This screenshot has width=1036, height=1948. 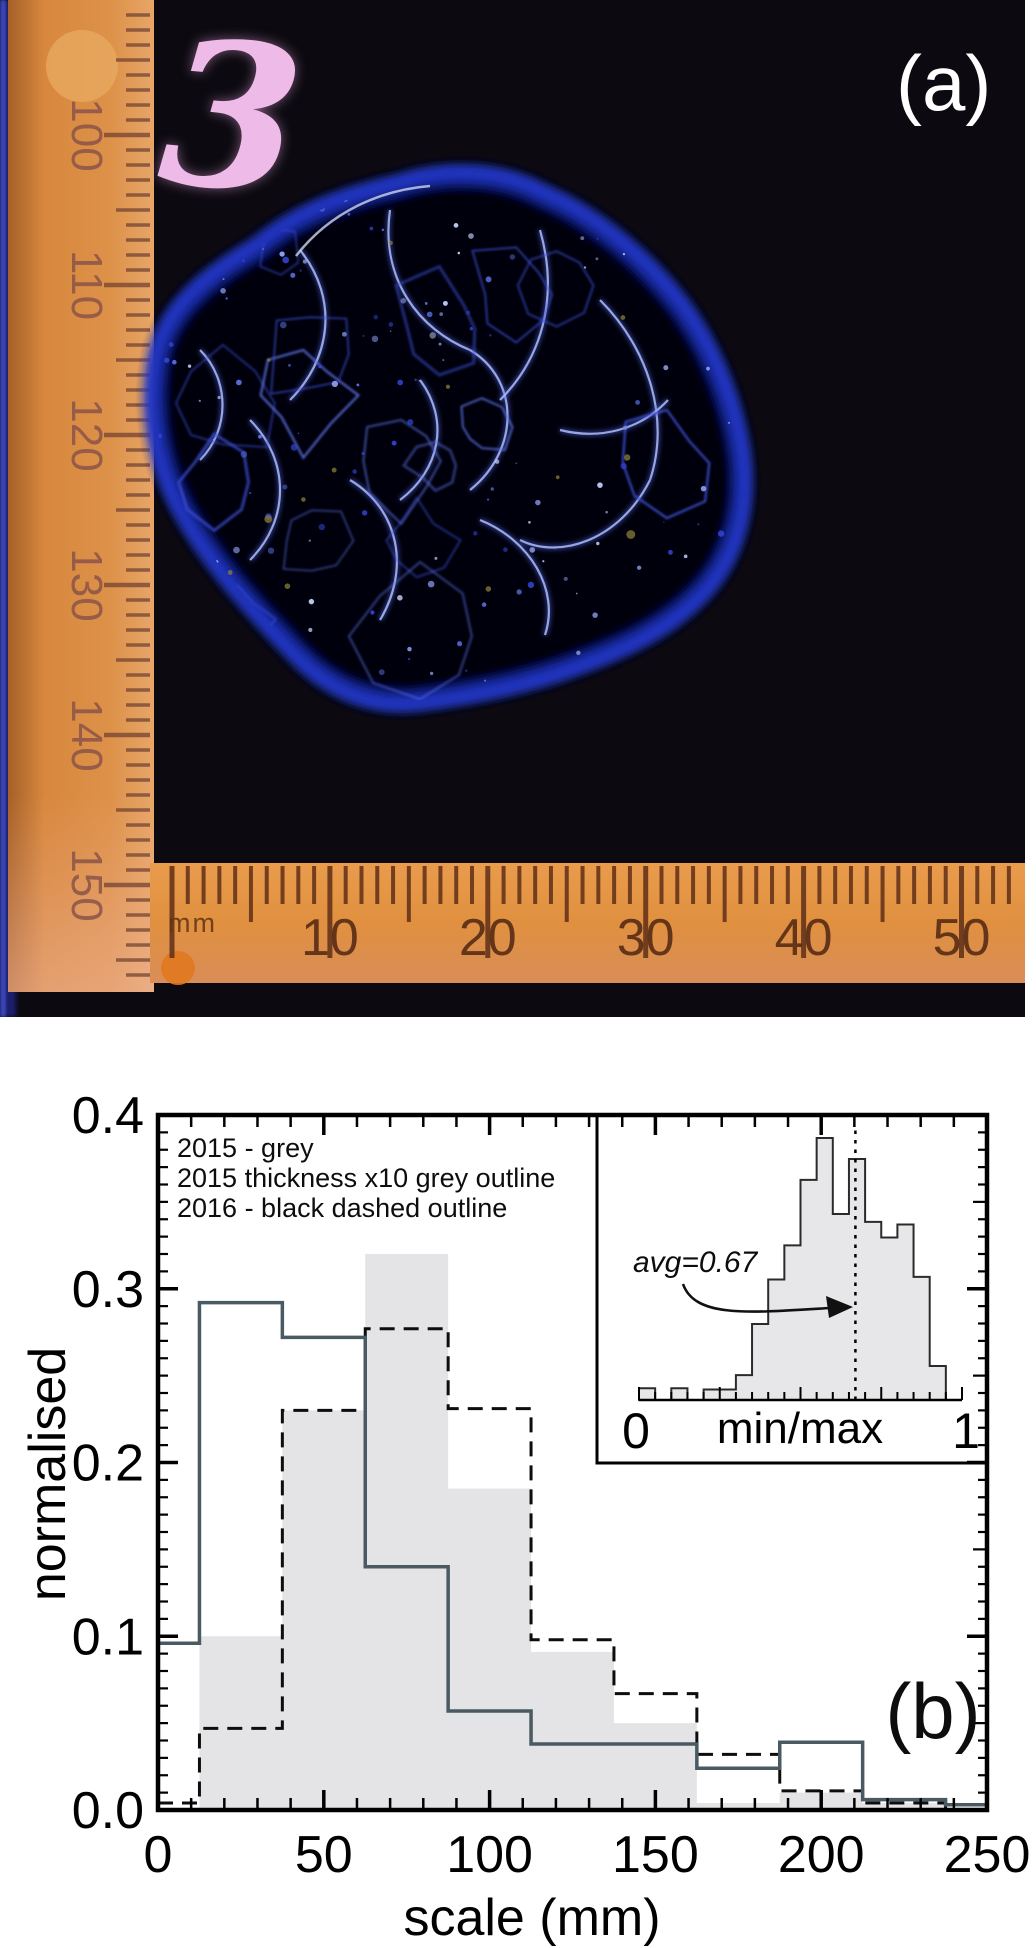 I want to click on vertical-ruler-number: 150, so click(x=86, y=884).